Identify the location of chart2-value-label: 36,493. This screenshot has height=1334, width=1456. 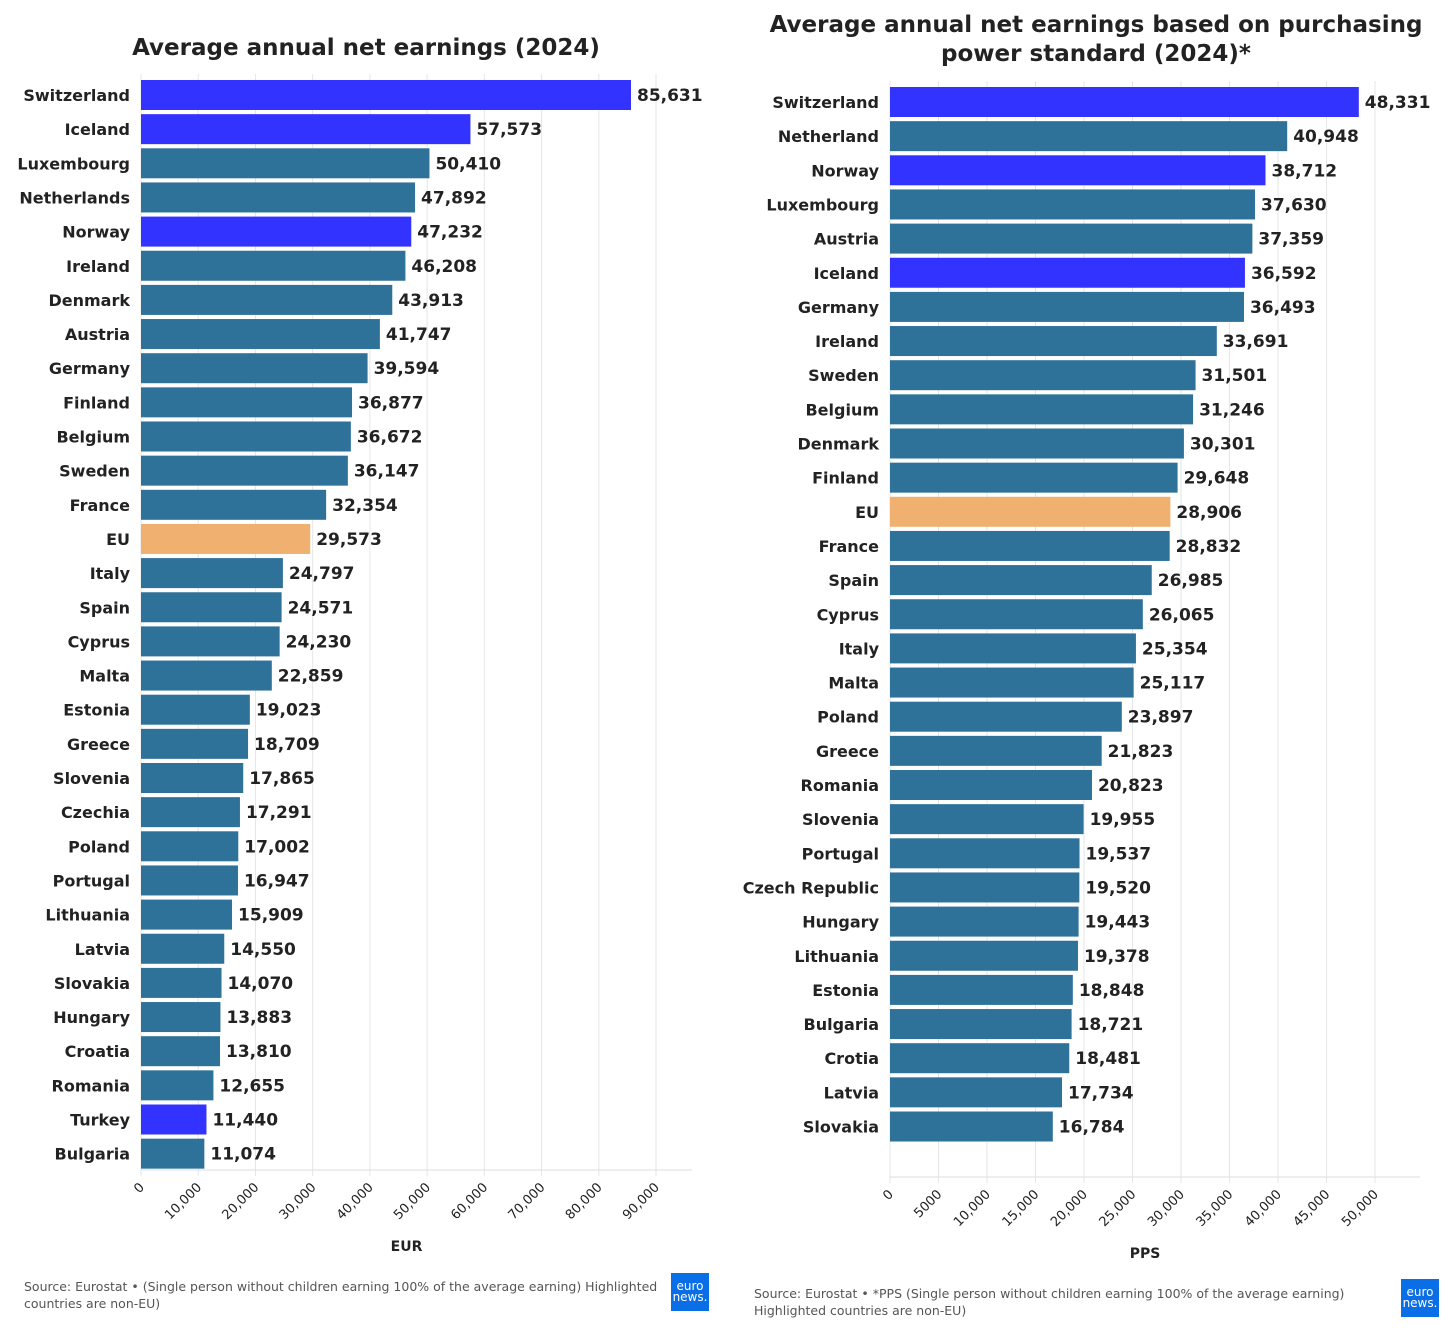
(1283, 308).